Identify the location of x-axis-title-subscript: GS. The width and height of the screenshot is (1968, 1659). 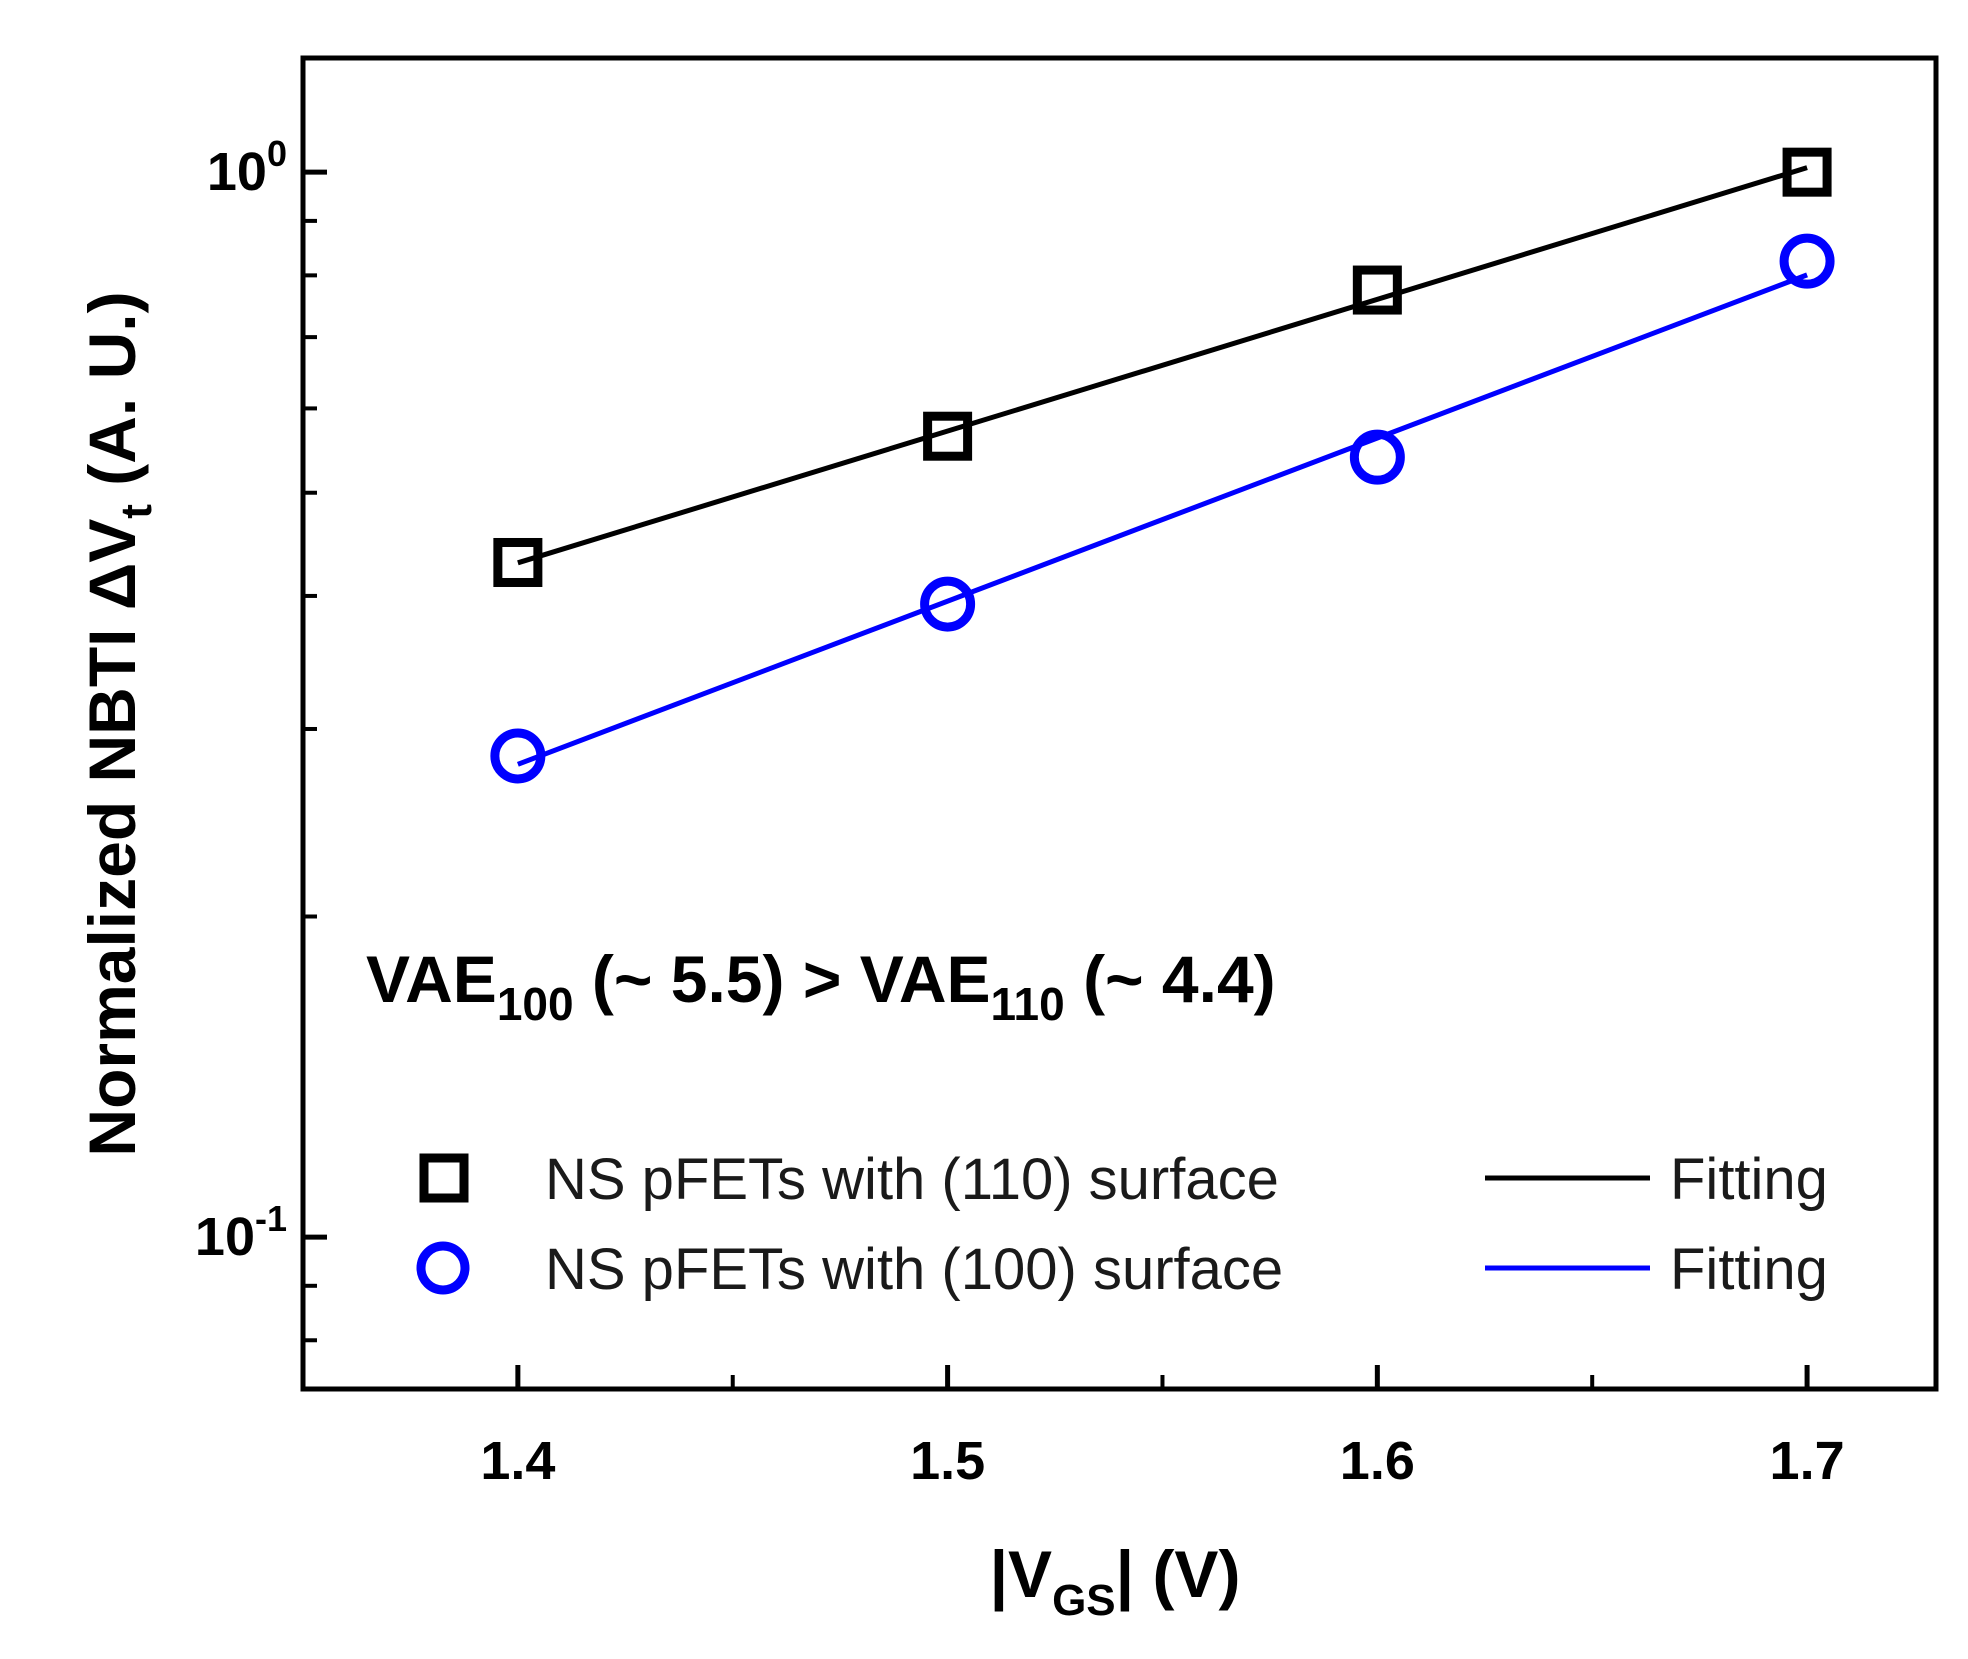
(1084, 1600).